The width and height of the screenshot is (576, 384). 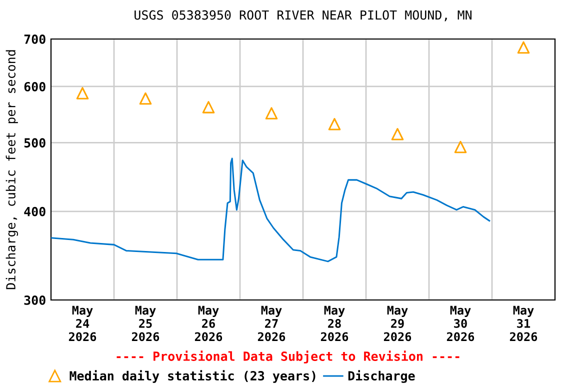 I want to click on y-tick-label: 700, so click(x=35, y=39).